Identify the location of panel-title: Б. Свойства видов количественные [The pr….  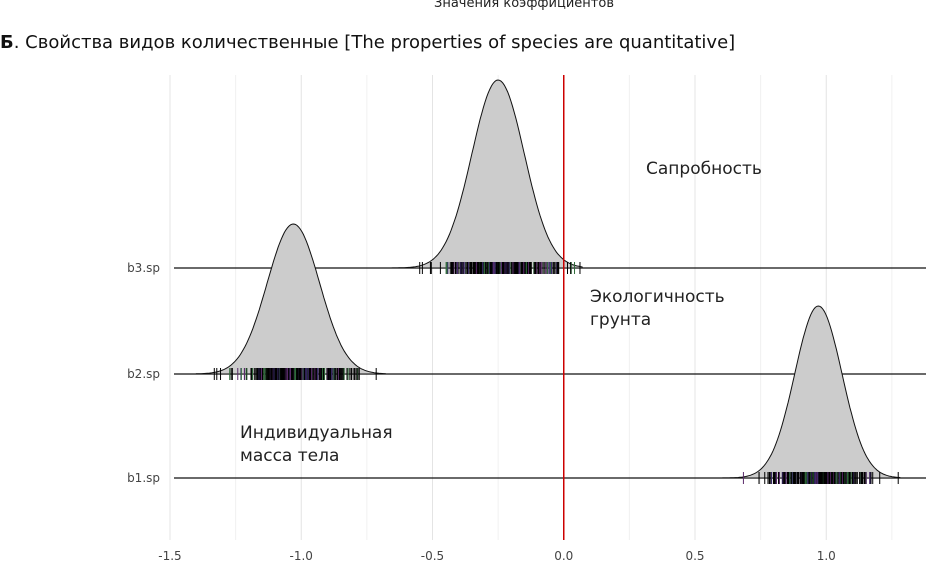
(367, 42).